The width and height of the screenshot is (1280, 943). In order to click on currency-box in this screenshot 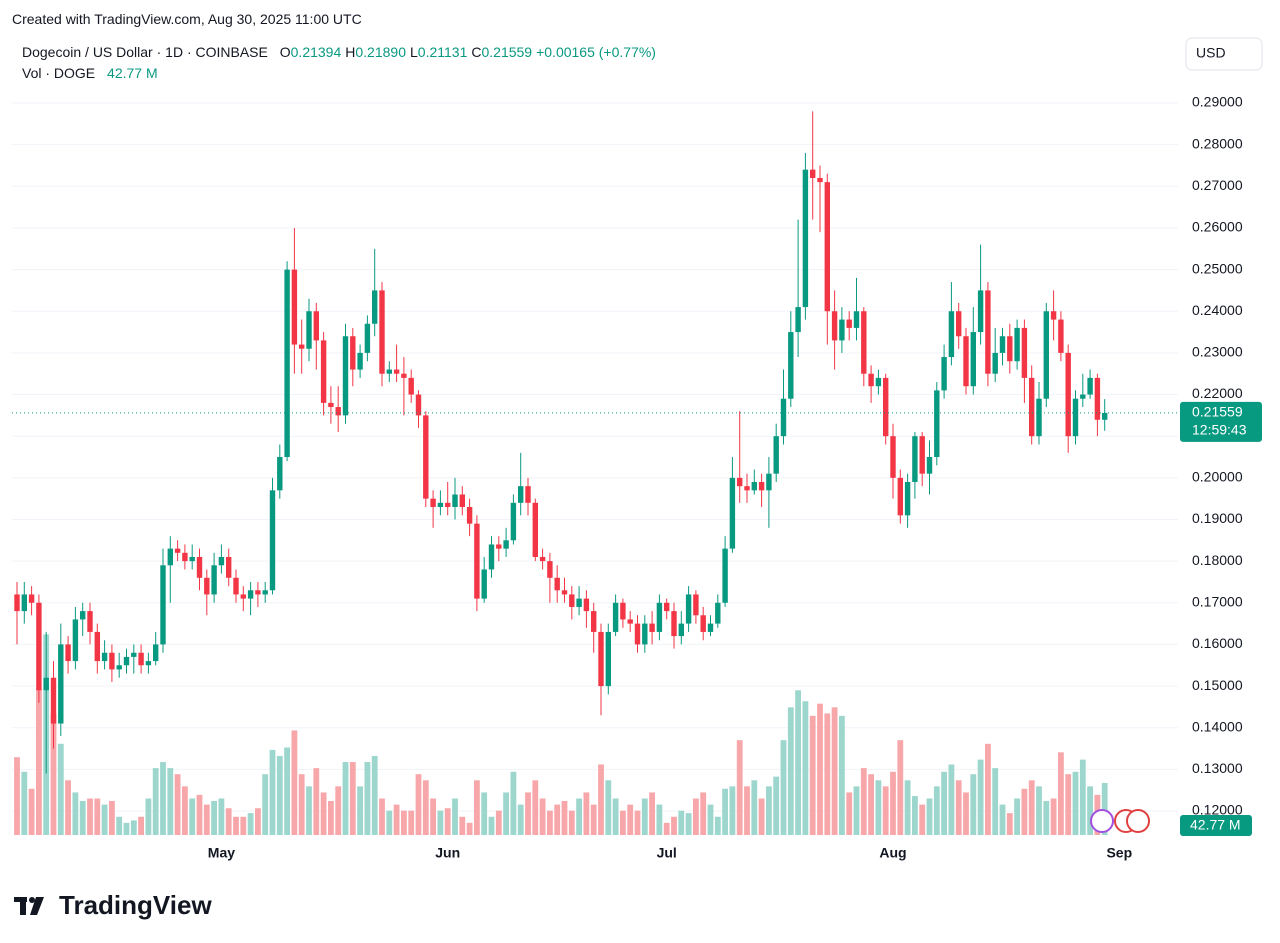, I will do `click(1224, 54)`.